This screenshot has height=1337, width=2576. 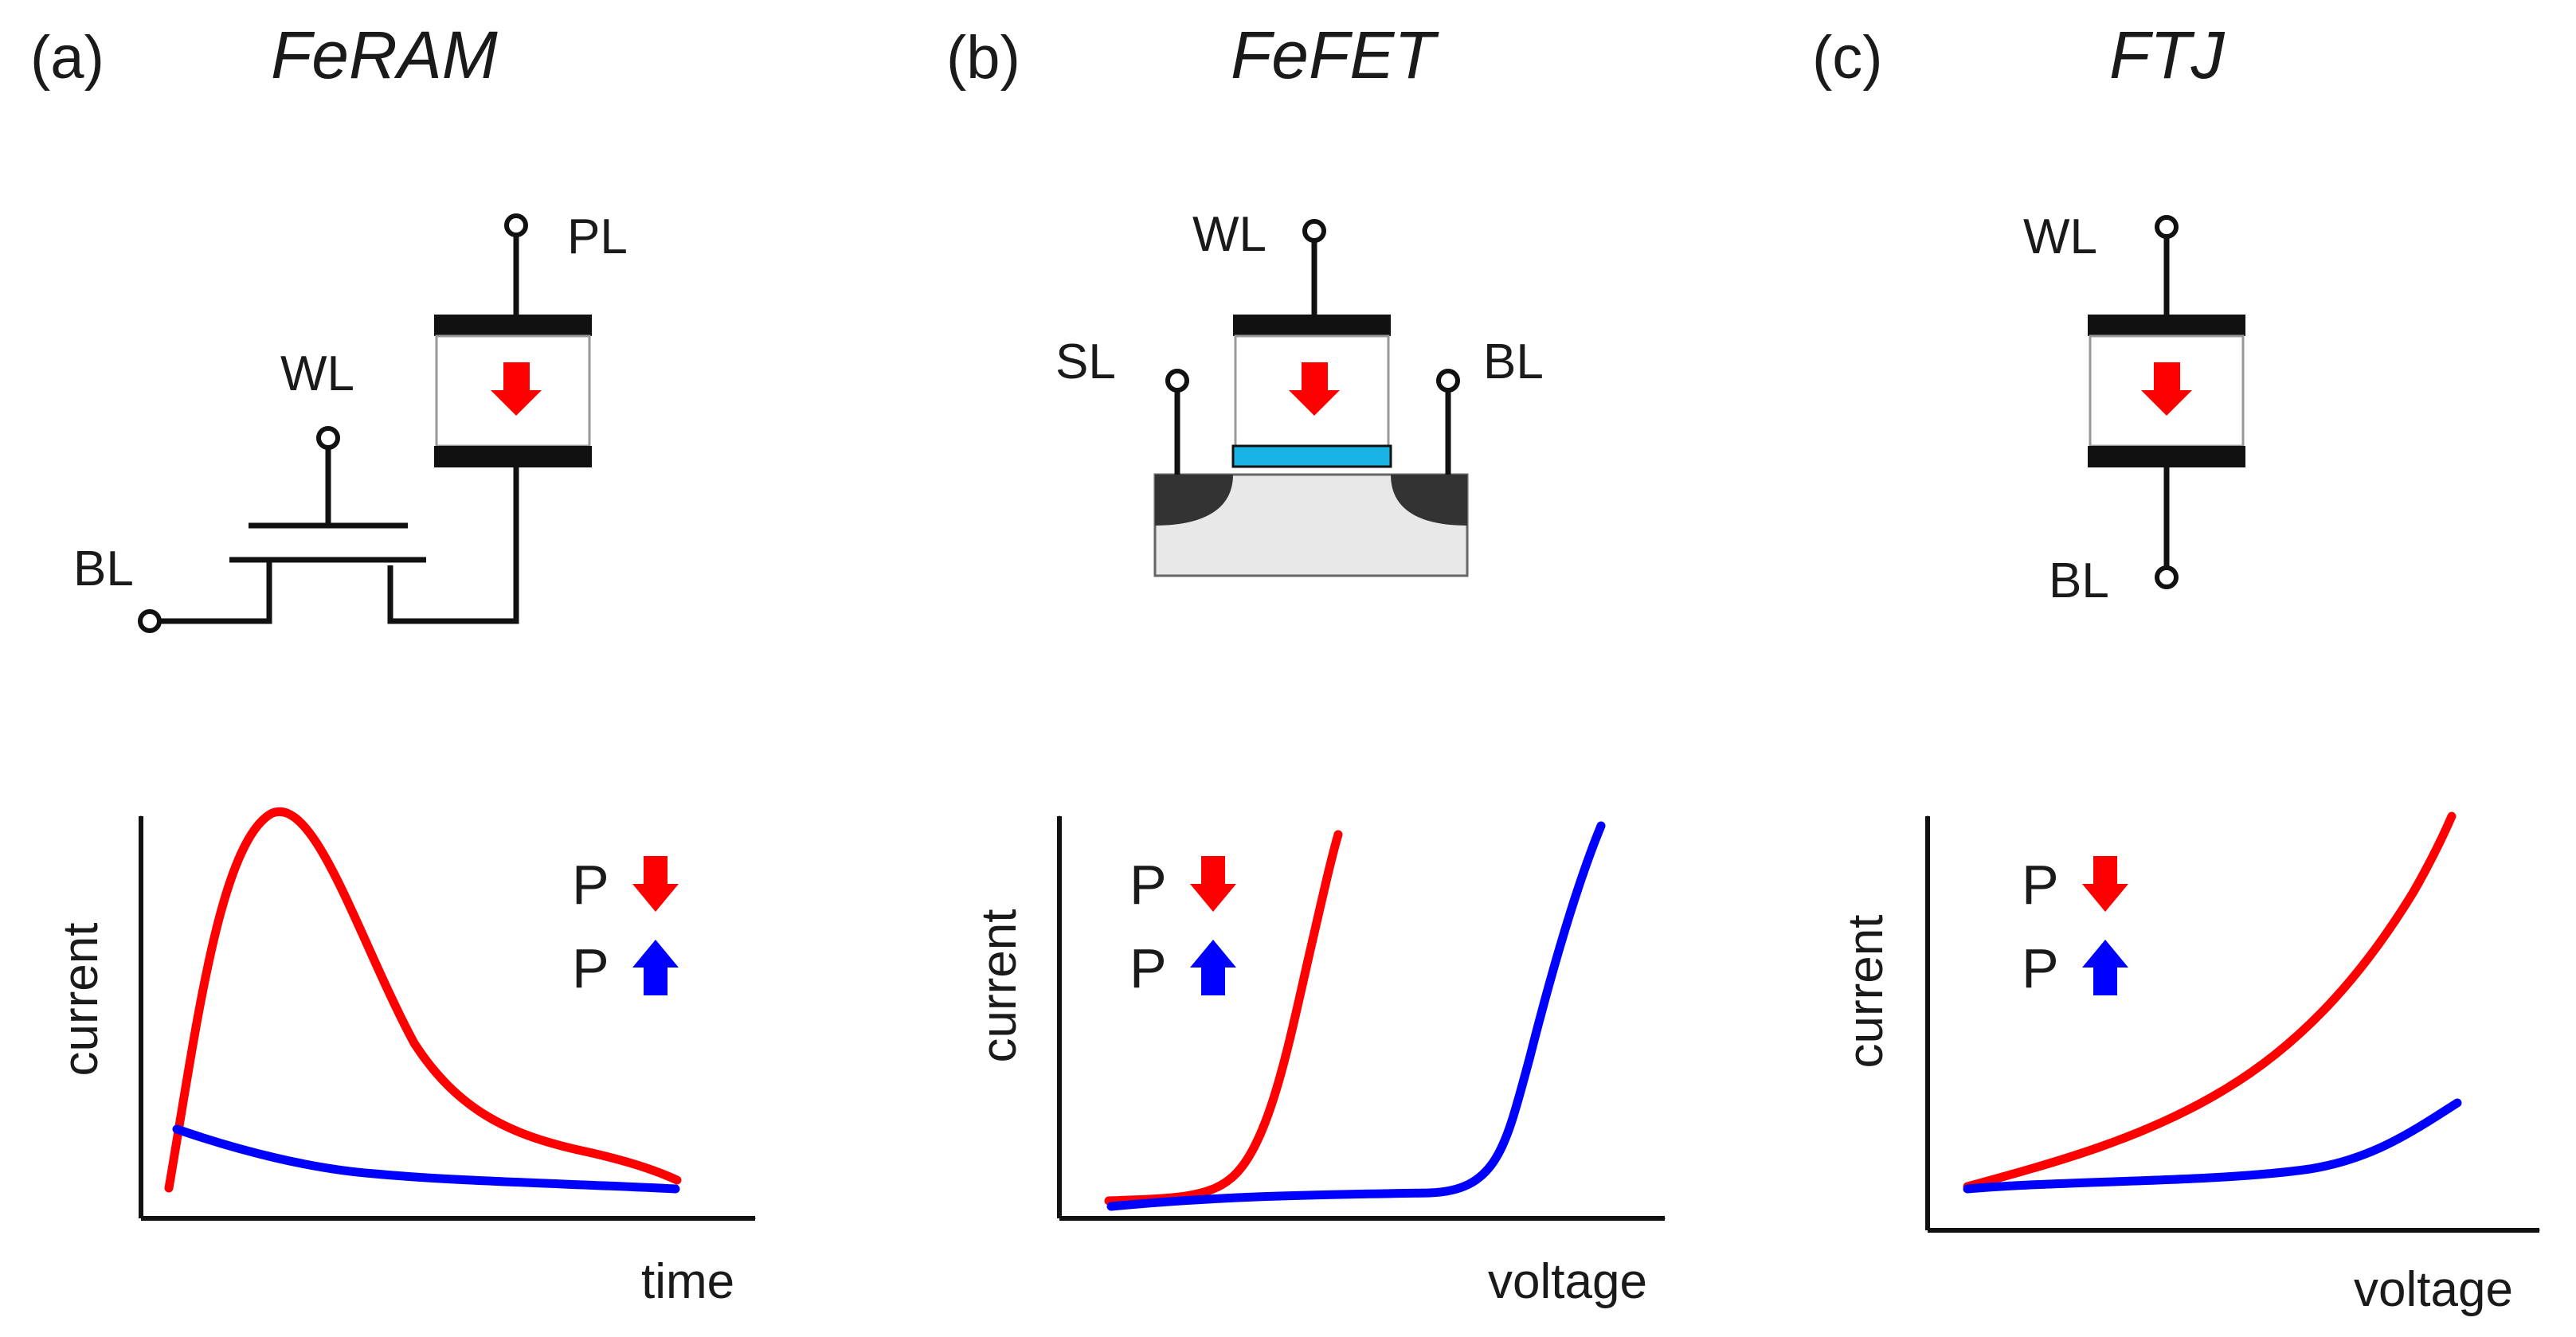 What do you see at coordinates (625, 926) in the screenshot?
I see `feram-legend: P P` at bounding box center [625, 926].